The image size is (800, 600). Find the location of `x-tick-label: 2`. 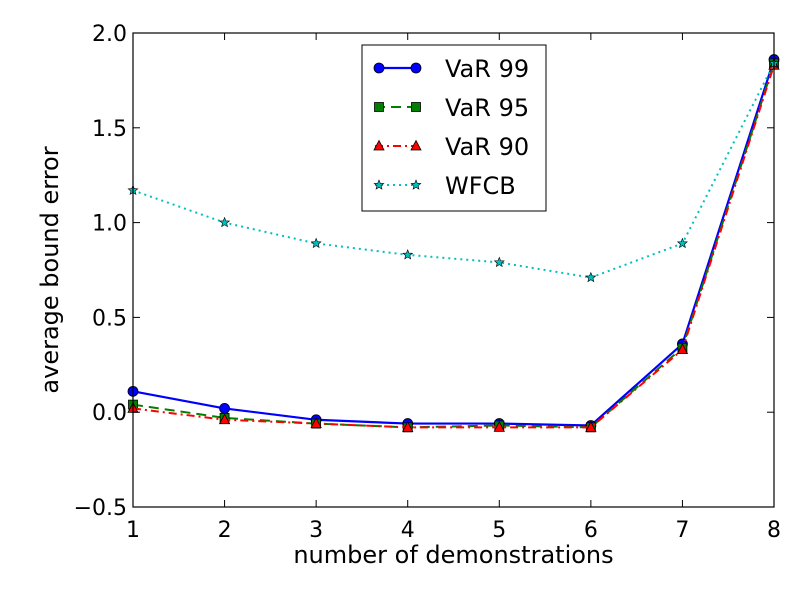

x-tick-label: 2 is located at coordinates (225, 530).